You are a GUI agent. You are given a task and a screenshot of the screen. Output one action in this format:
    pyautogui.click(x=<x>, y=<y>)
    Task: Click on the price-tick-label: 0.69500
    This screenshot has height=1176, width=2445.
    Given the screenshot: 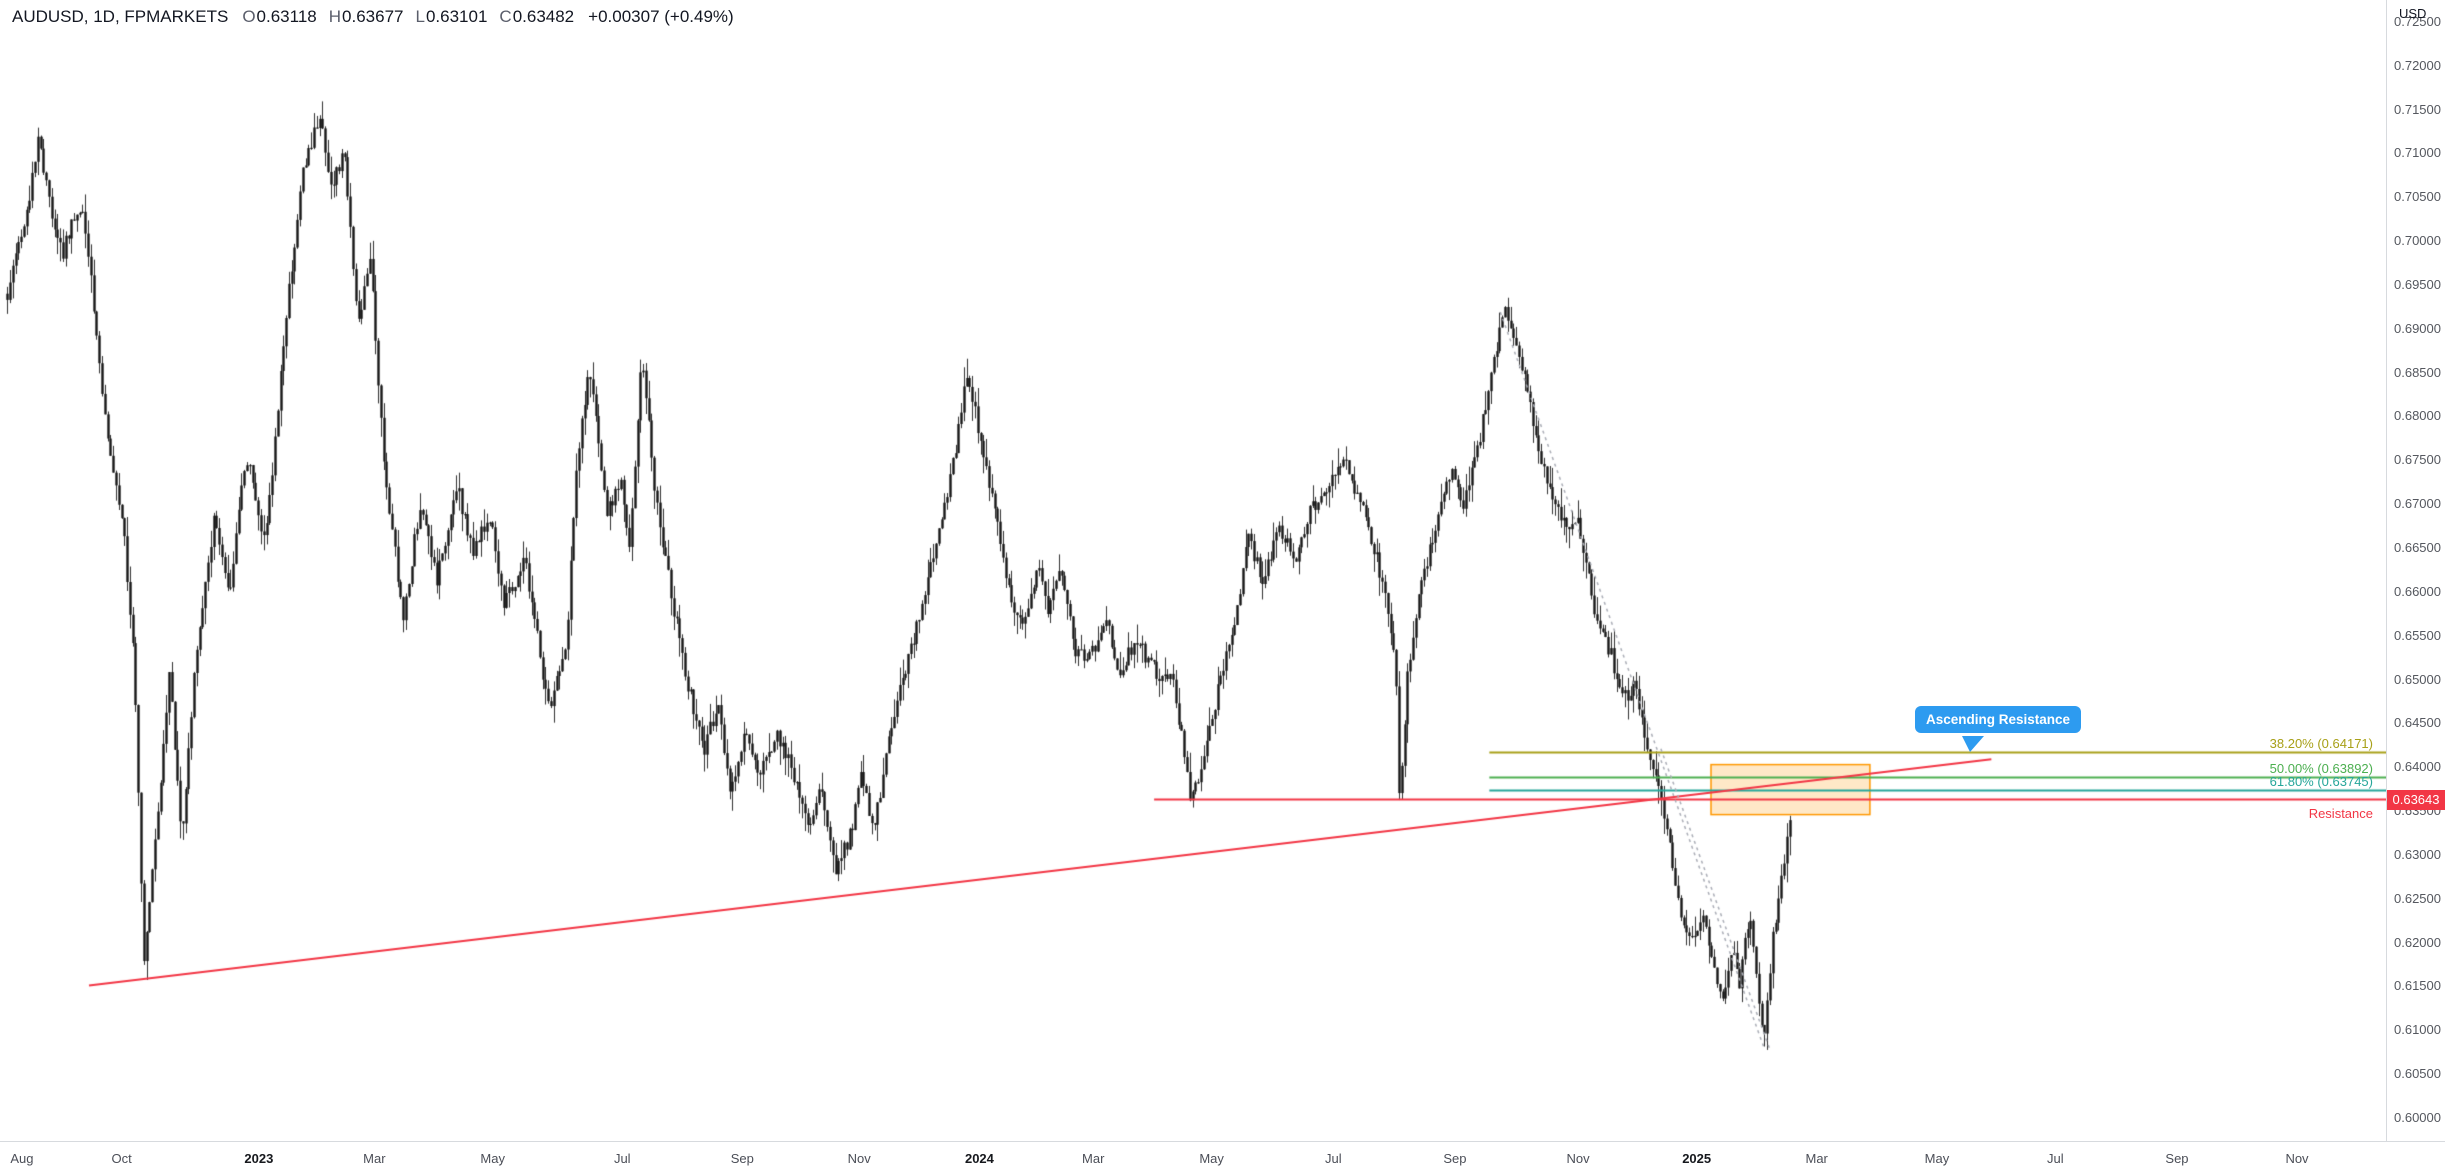 What is the action you would take?
    pyautogui.click(x=2417, y=284)
    